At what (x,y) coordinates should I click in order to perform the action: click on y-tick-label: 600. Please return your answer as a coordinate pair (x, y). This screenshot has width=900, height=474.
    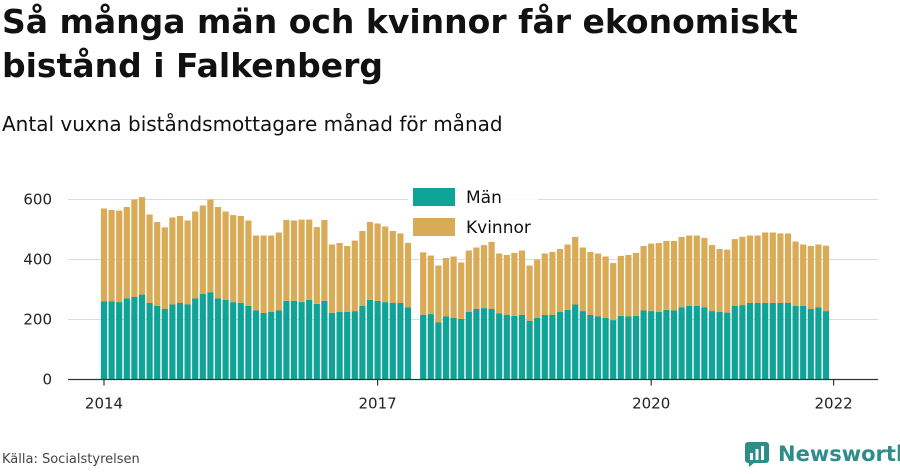
    Looking at the image, I should click on (37, 200).